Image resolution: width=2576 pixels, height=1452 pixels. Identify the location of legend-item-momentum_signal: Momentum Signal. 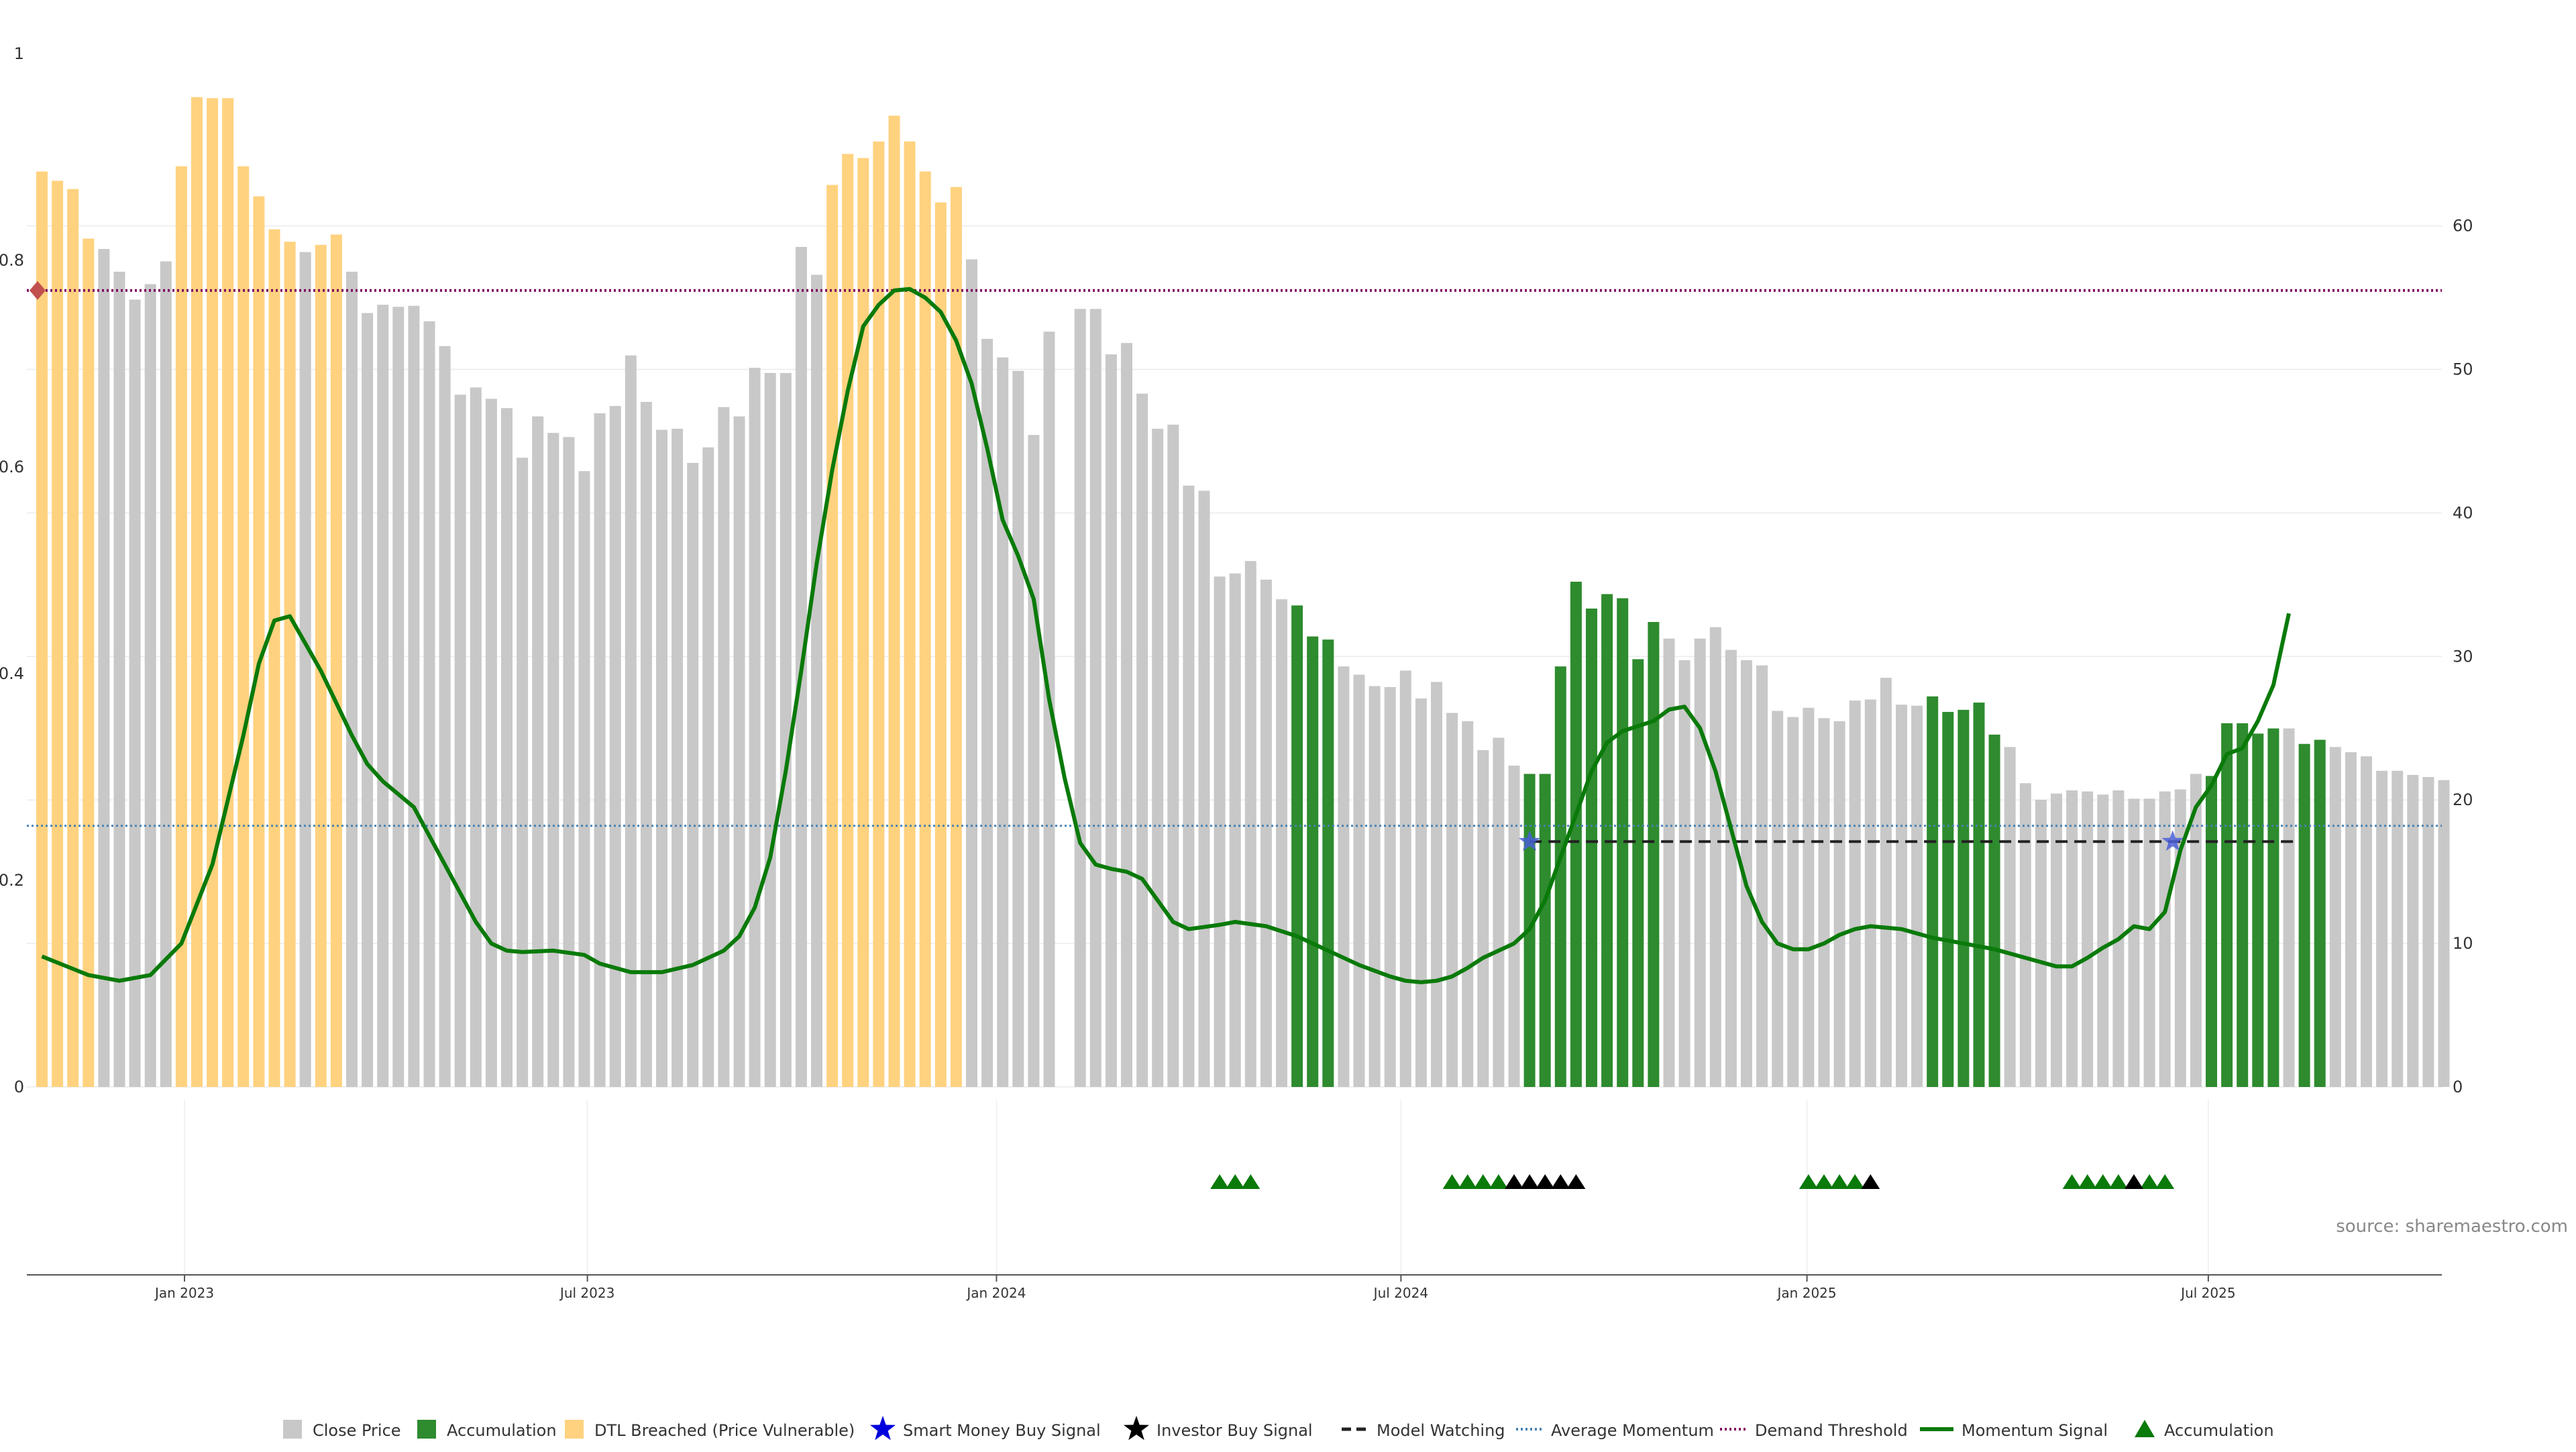
(2014, 1431).